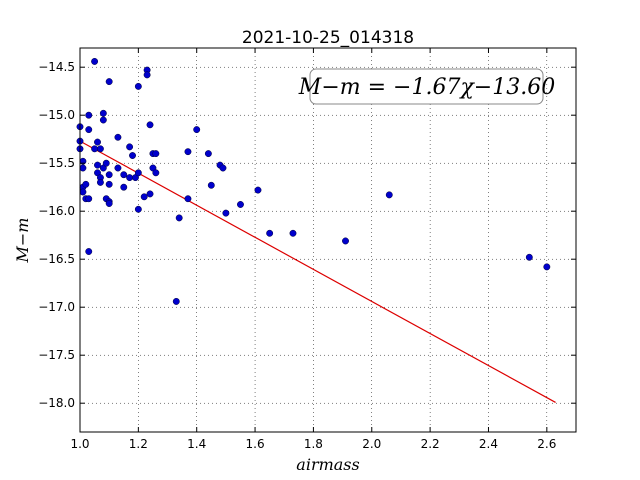 The image size is (640, 480). I want to click on x-axis-label: airmass, so click(327, 464).